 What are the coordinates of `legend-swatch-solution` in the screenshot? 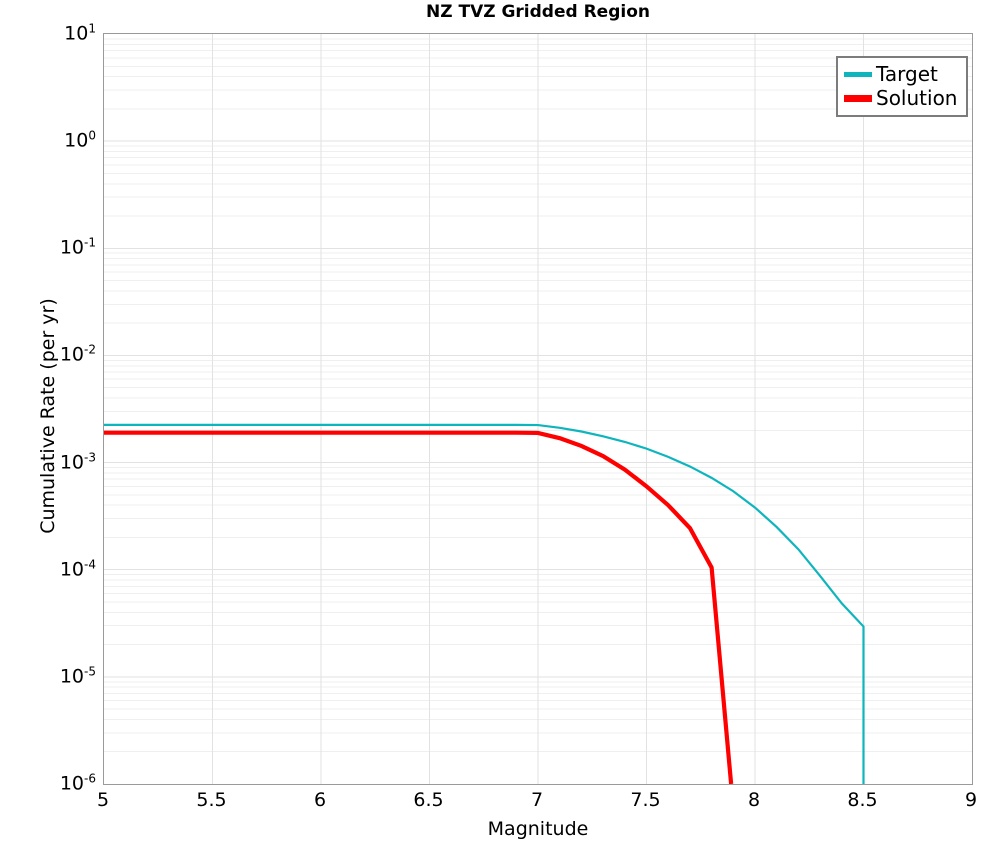 It's located at (858, 98).